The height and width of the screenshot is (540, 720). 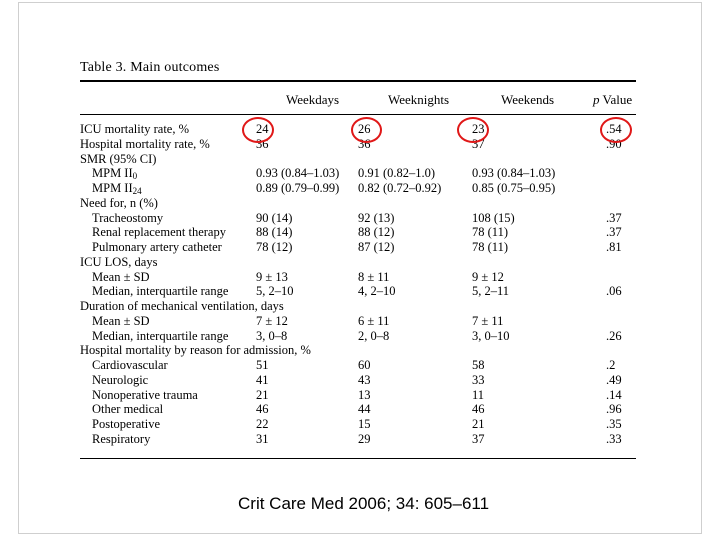 I want to click on table-row: Nonoperative trauma 21 13 11 .14, so click(x=358, y=395).